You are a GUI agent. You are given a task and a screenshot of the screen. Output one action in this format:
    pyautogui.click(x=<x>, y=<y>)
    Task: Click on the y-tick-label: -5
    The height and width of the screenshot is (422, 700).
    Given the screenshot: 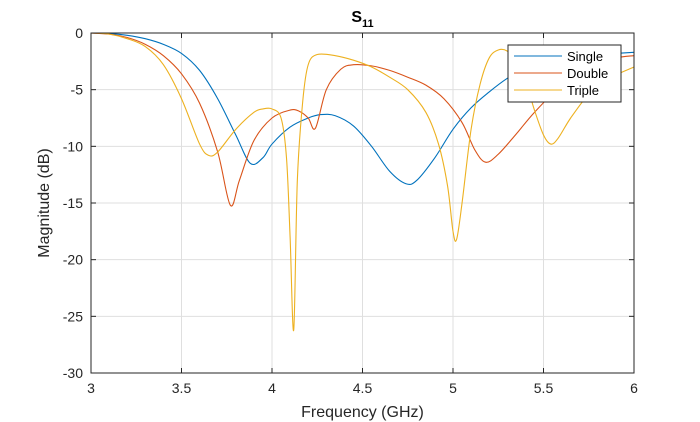 What is the action you would take?
    pyautogui.click(x=77, y=90)
    